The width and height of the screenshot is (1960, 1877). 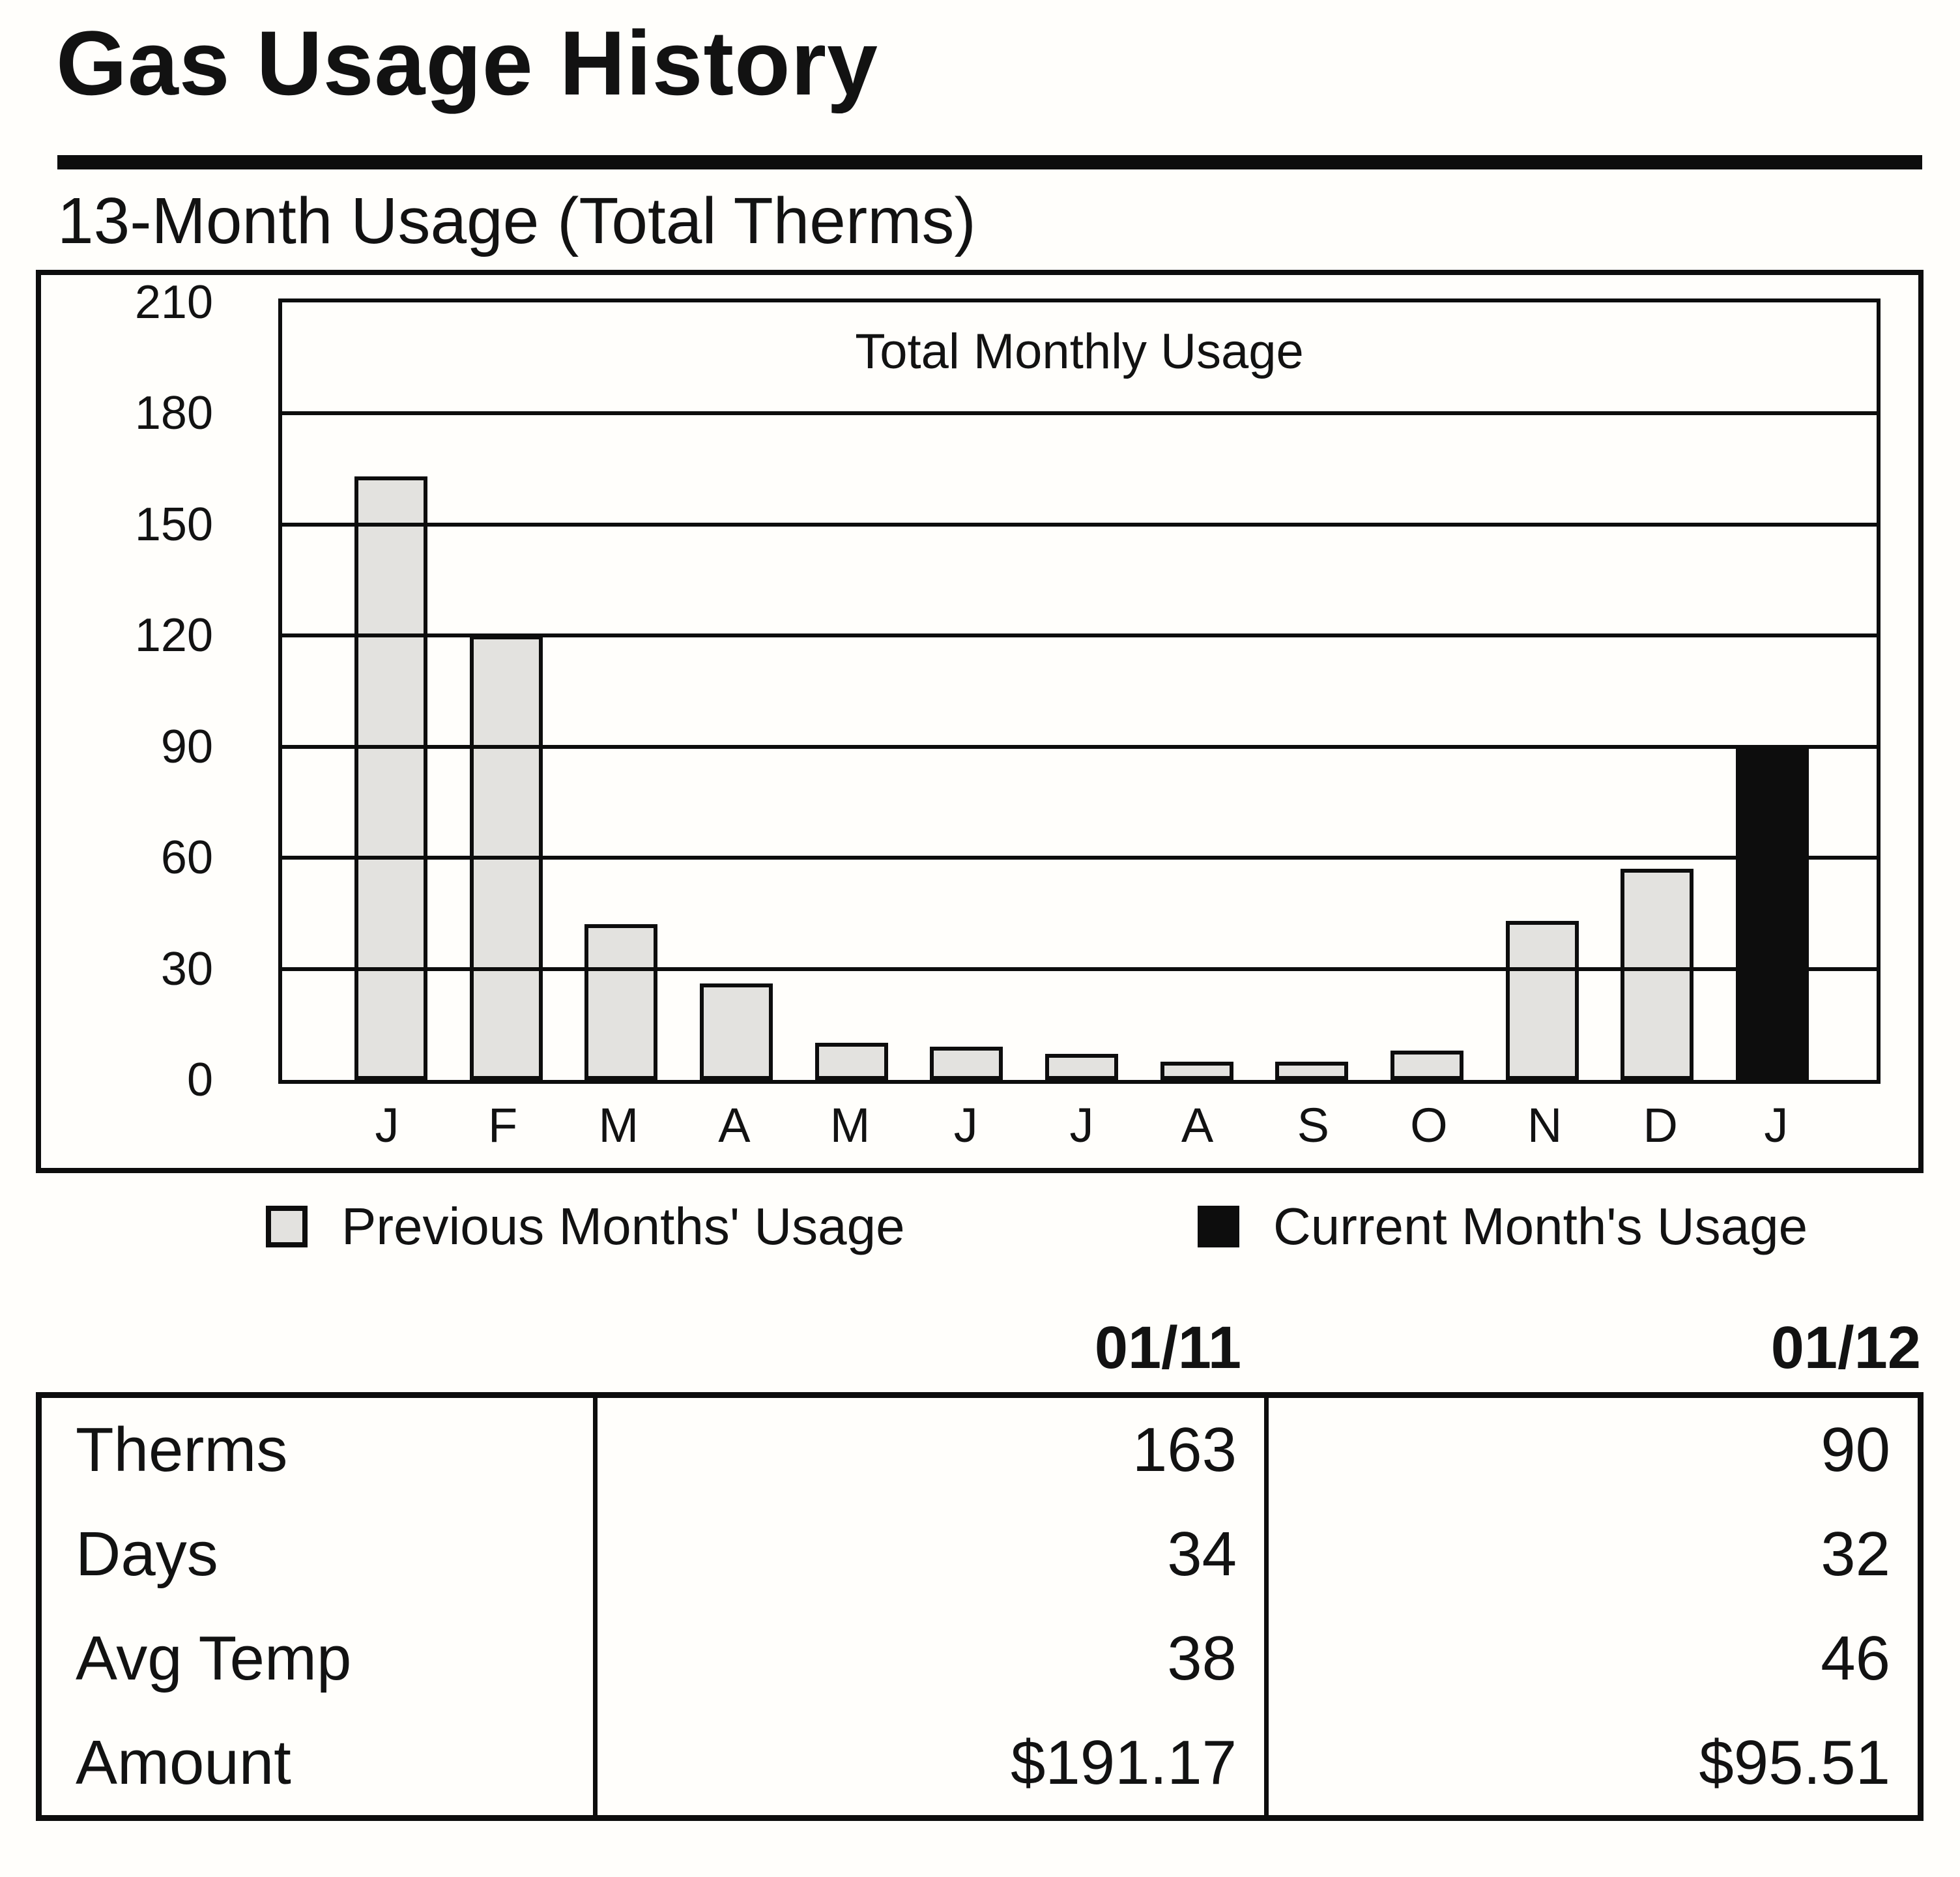 What do you see at coordinates (1776, 1125) in the screenshot?
I see `month-label-12-J: J` at bounding box center [1776, 1125].